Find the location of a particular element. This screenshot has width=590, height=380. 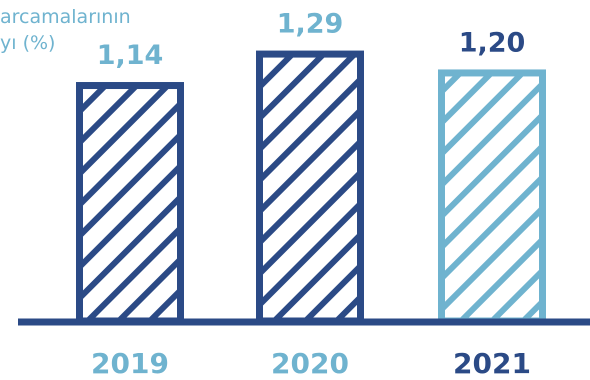

chart-title-fragment: arcamalarının yı (%) is located at coordinates (65, 30).